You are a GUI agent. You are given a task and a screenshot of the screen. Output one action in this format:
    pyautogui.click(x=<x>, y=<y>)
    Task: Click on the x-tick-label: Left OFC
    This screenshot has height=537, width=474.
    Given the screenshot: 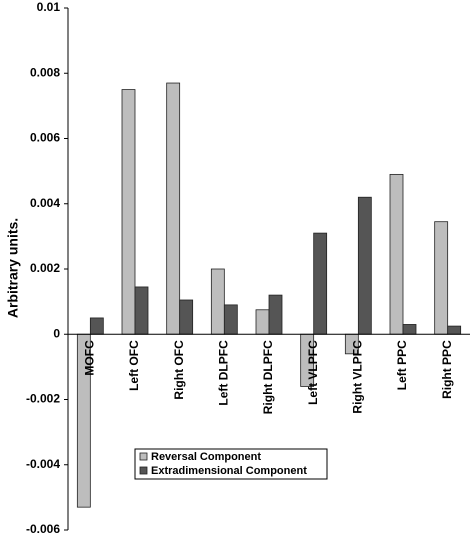 What is the action you would take?
    pyautogui.click(x=134, y=365)
    